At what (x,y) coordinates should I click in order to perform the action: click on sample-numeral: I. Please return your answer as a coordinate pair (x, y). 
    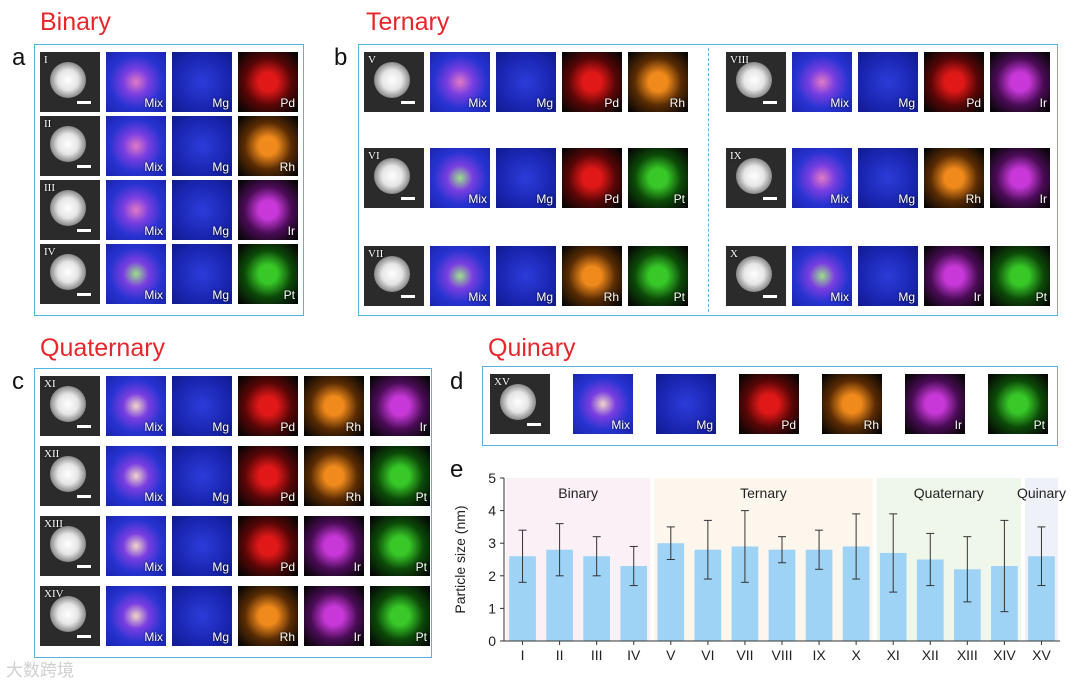
    Looking at the image, I should click on (46, 60).